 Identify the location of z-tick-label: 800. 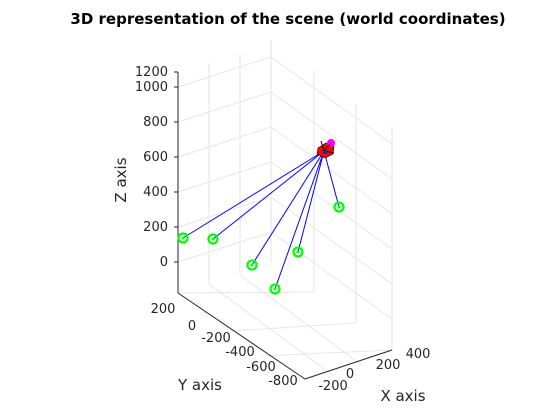
(155, 122).